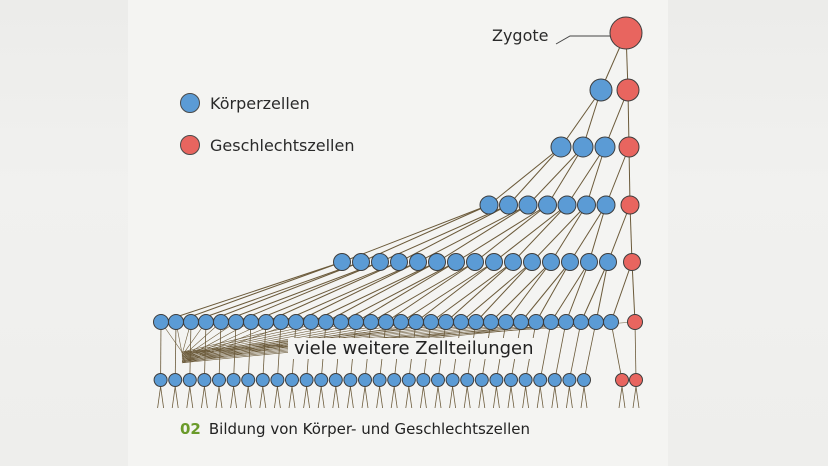 This screenshot has height=466, width=828. I want to click on zygote-connector-line, so click(582, 40).